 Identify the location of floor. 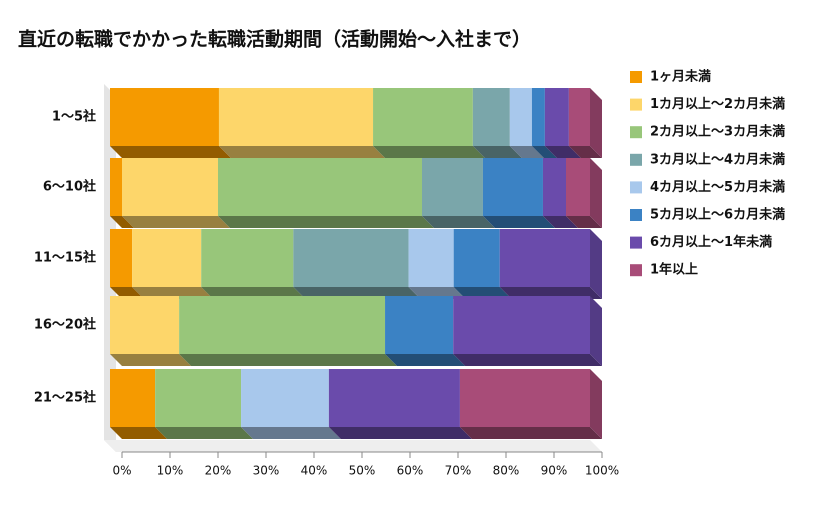
(353, 446).